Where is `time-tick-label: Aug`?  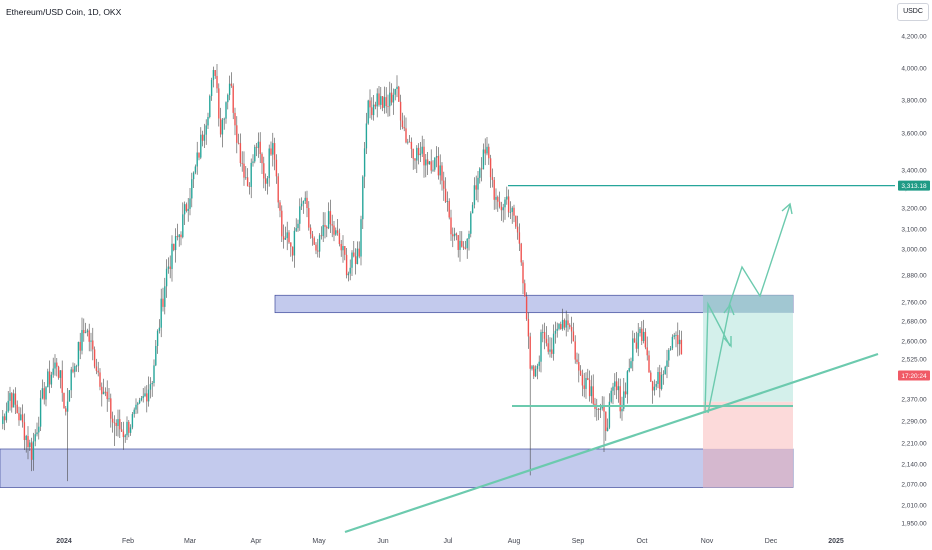
time-tick-label: Aug is located at coordinates (514, 541).